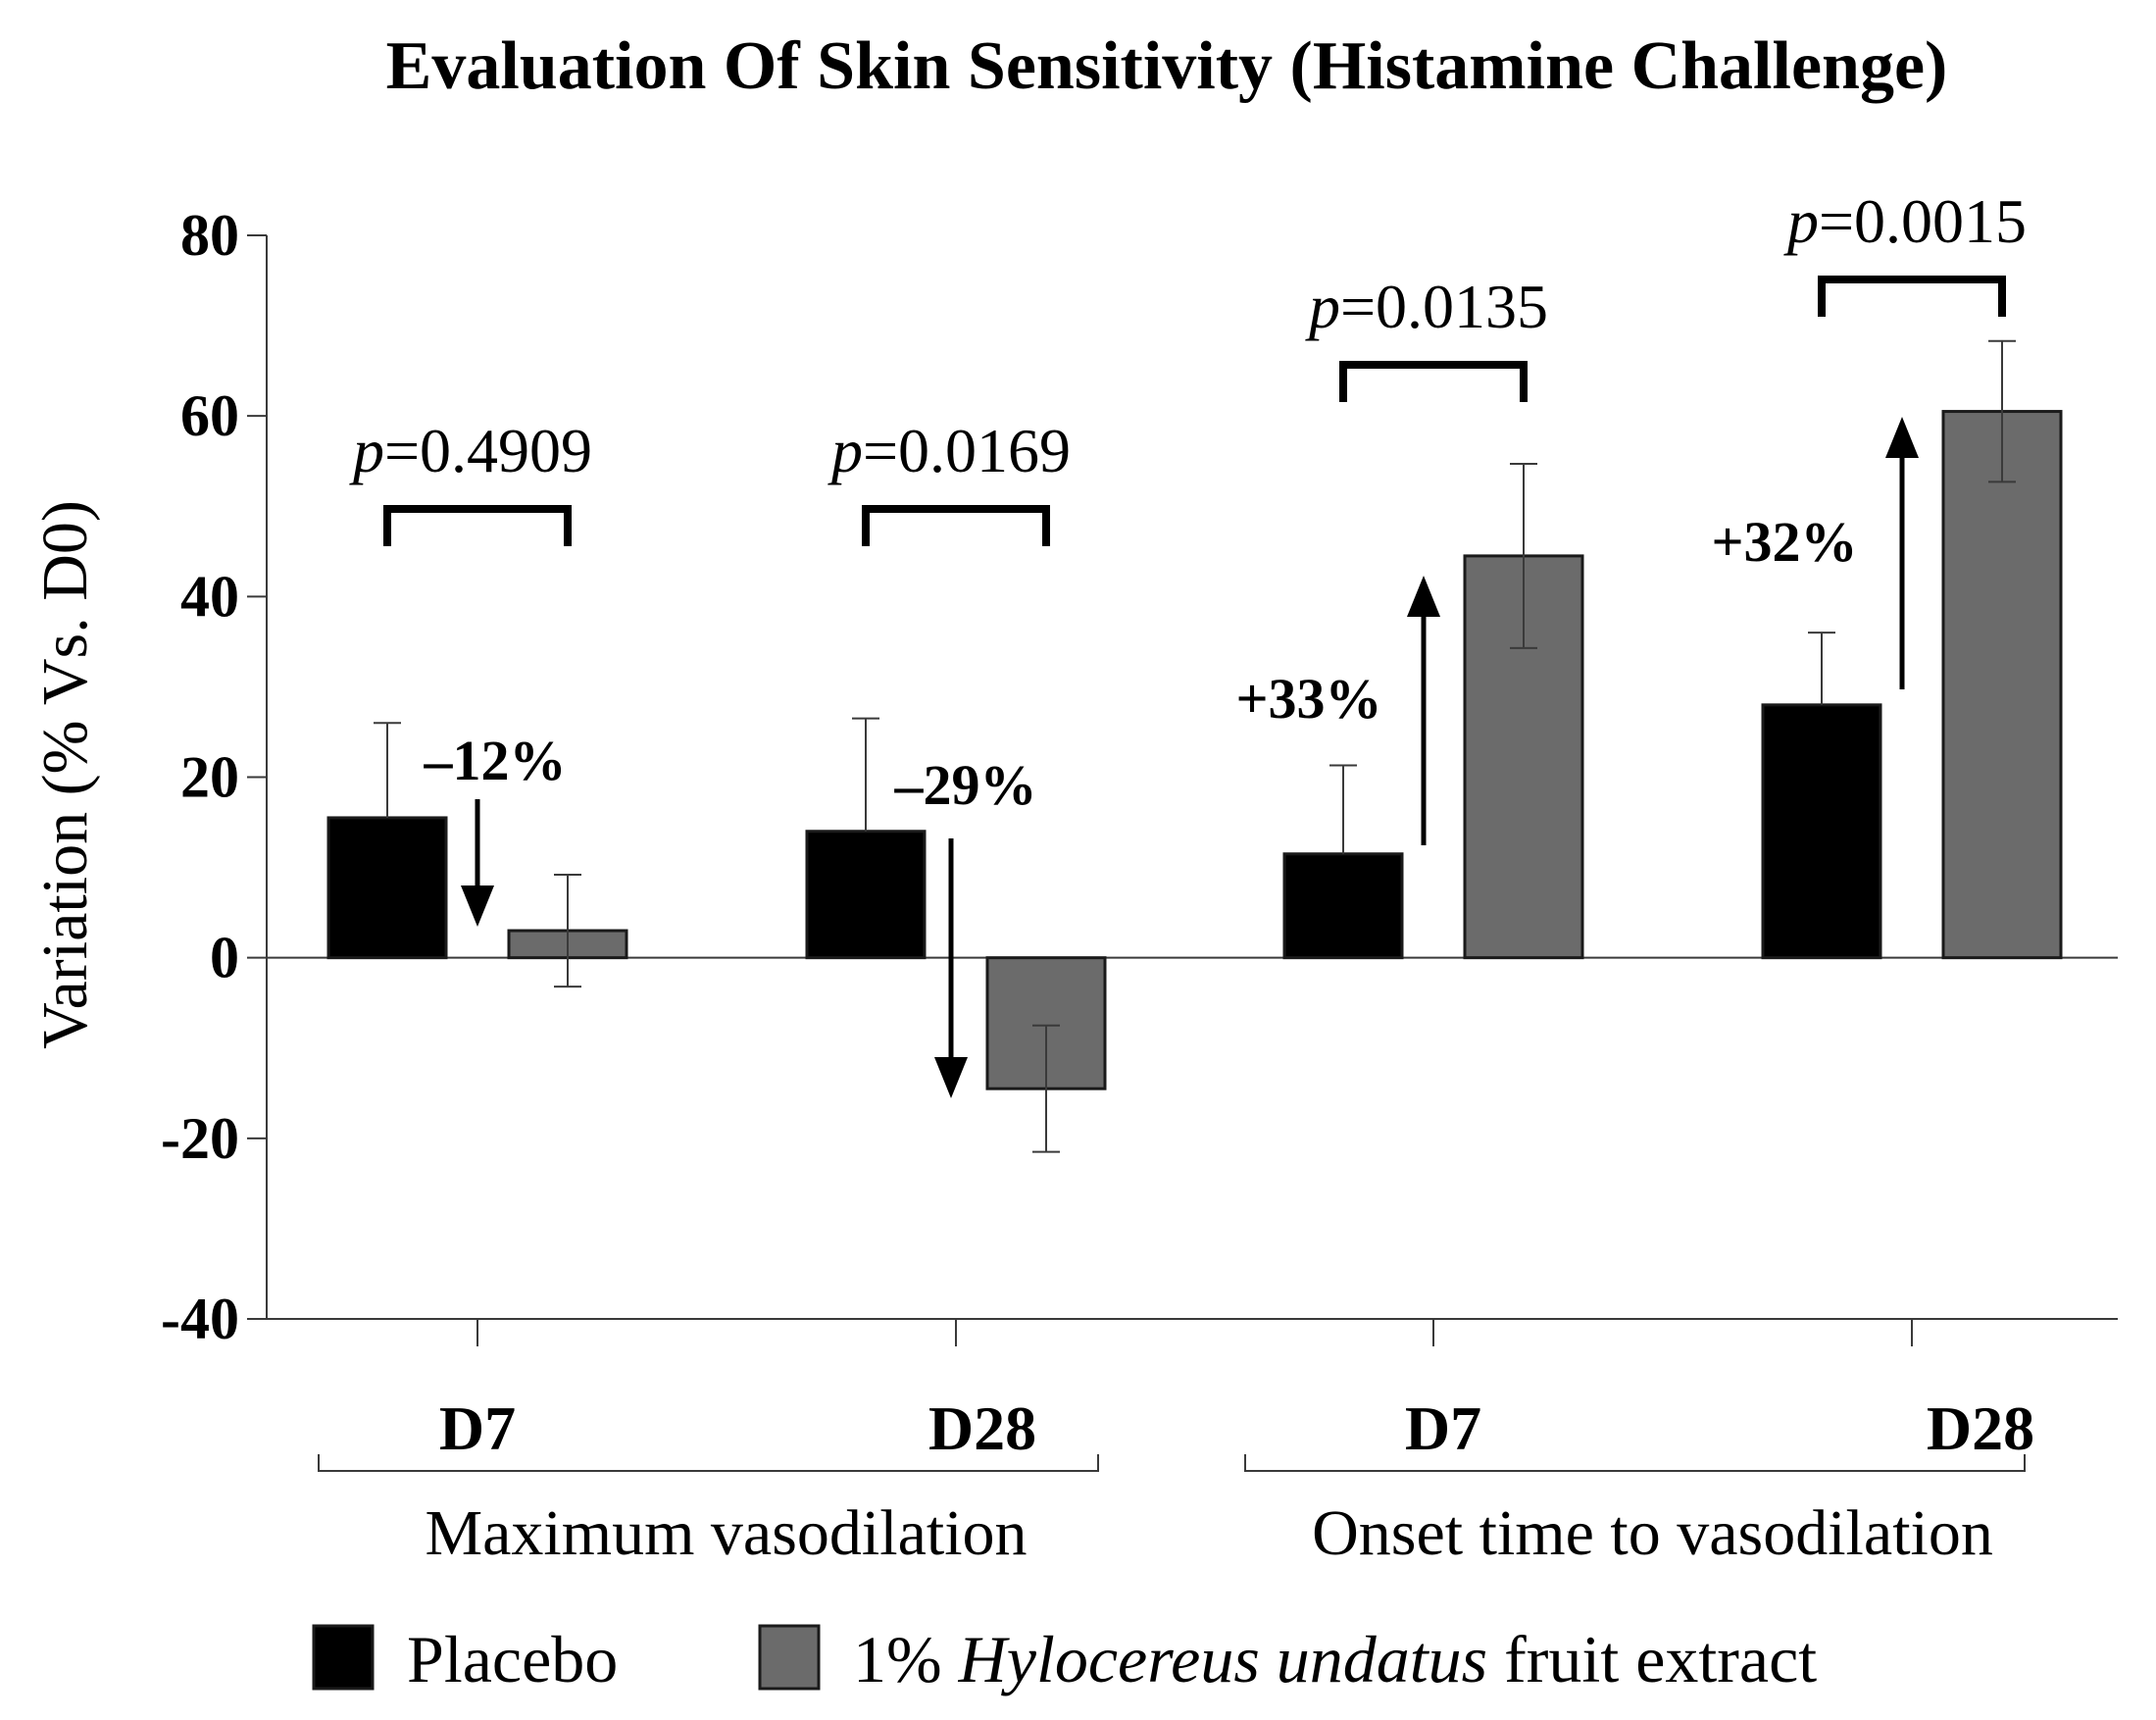  What do you see at coordinates (65, 775) in the screenshot?
I see `y-axis-label: Variation (% Vs. D0)` at bounding box center [65, 775].